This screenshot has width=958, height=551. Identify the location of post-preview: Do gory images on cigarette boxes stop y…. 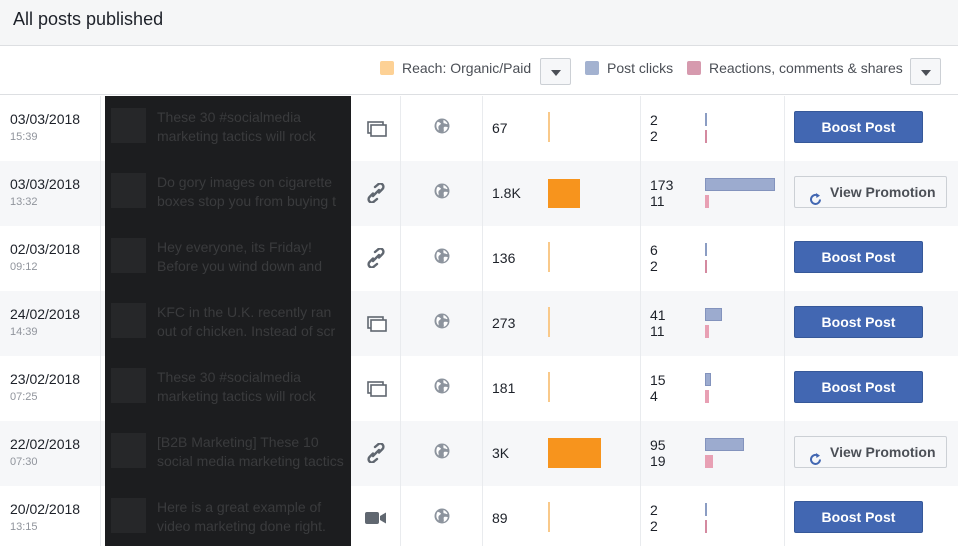
(228, 193).